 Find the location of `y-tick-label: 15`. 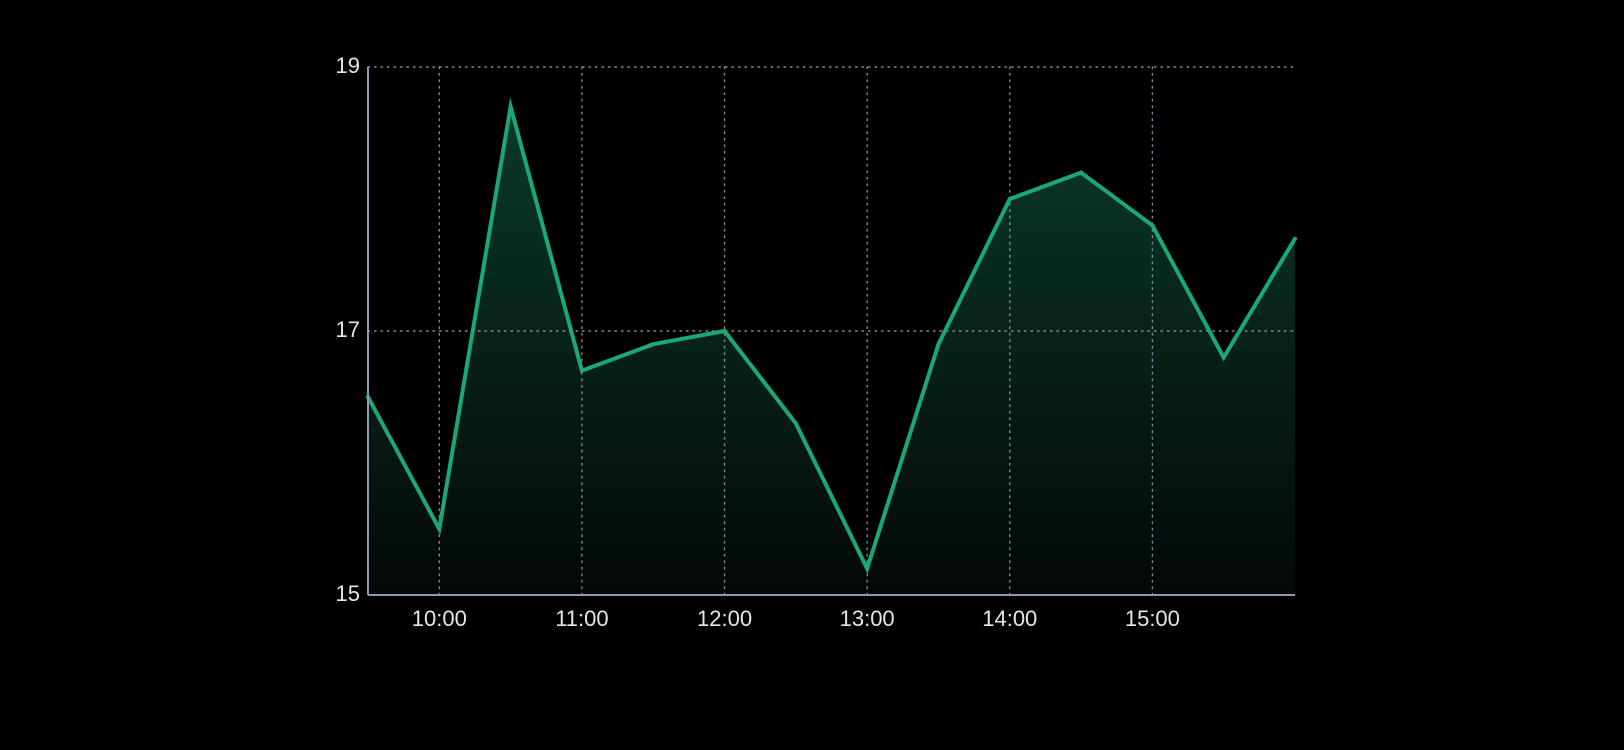

y-tick-label: 15 is located at coordinates (348, 593).